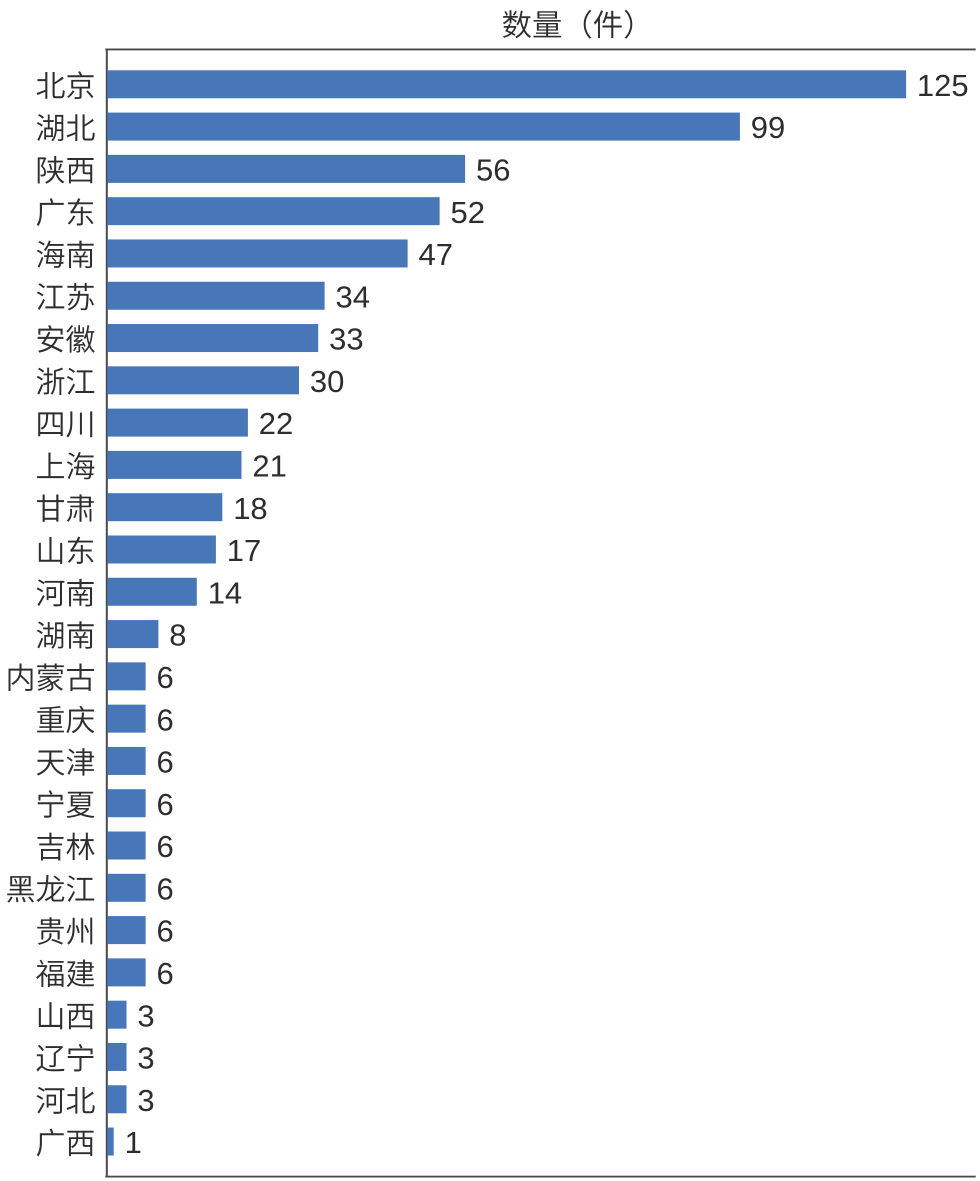 The height and width of the screenshot is (1181, 980). I want to click on svg-text: 52, so click(468, 212).